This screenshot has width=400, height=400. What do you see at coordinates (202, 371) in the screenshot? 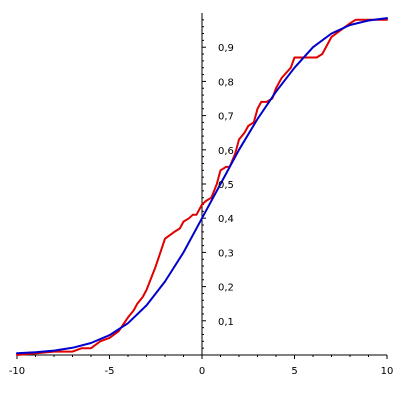
I see `x-tick-label: 0` at bounding box center [202, 371].